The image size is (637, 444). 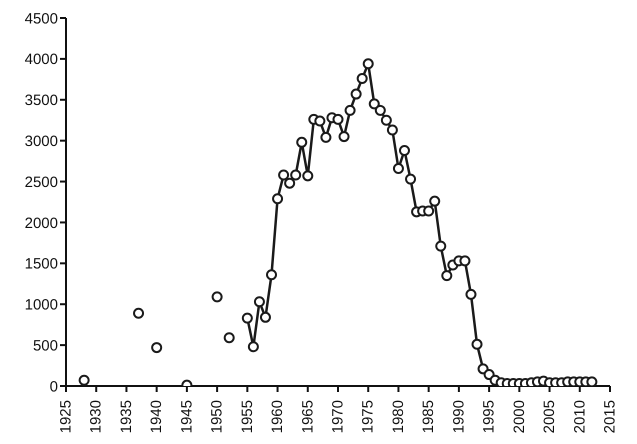 What do you see at coordinates (368, 417) in the screenshot?
I see `x-tick-label: 1975` at bounding box center [368, 417].